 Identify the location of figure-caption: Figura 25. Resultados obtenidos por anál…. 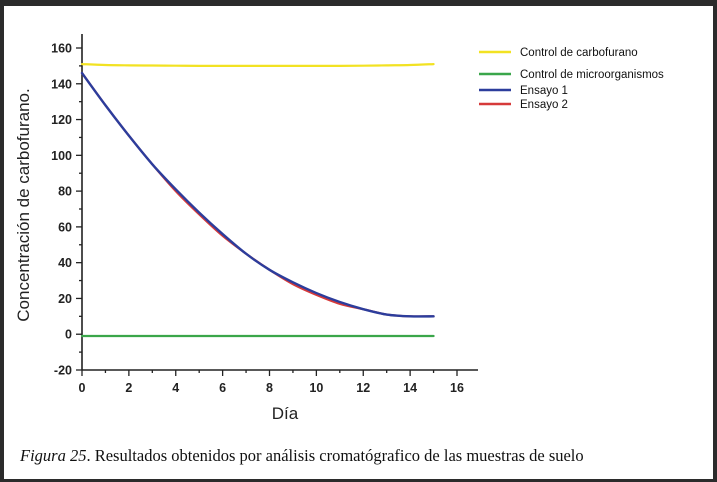
(365, 456).